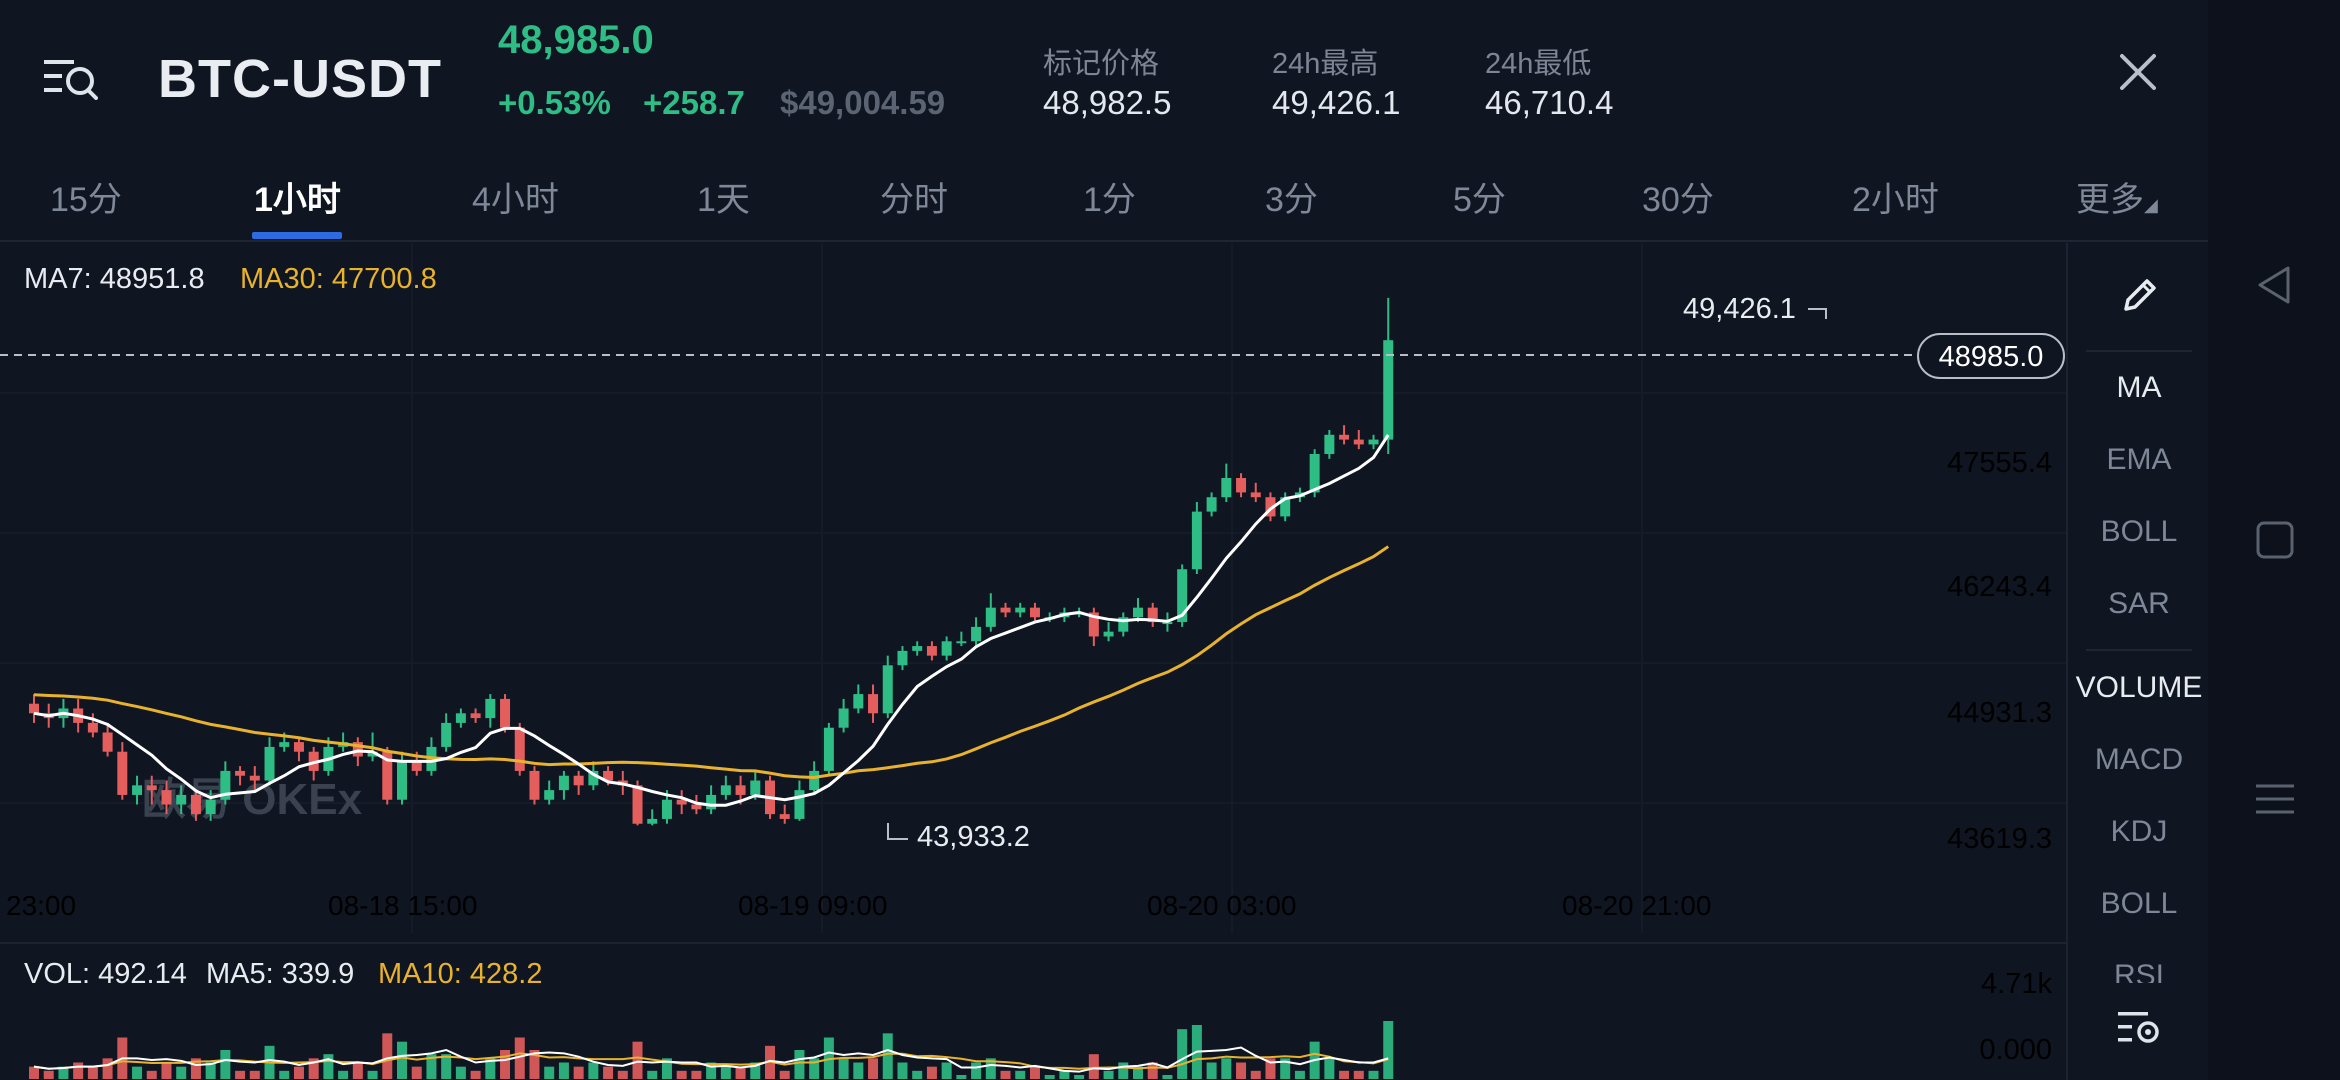 The width and height of the screenshot is (2340, 1080). Describe the element at coordinates (1991, 356) in the screenshot. I see `current-price-tag` at that location.